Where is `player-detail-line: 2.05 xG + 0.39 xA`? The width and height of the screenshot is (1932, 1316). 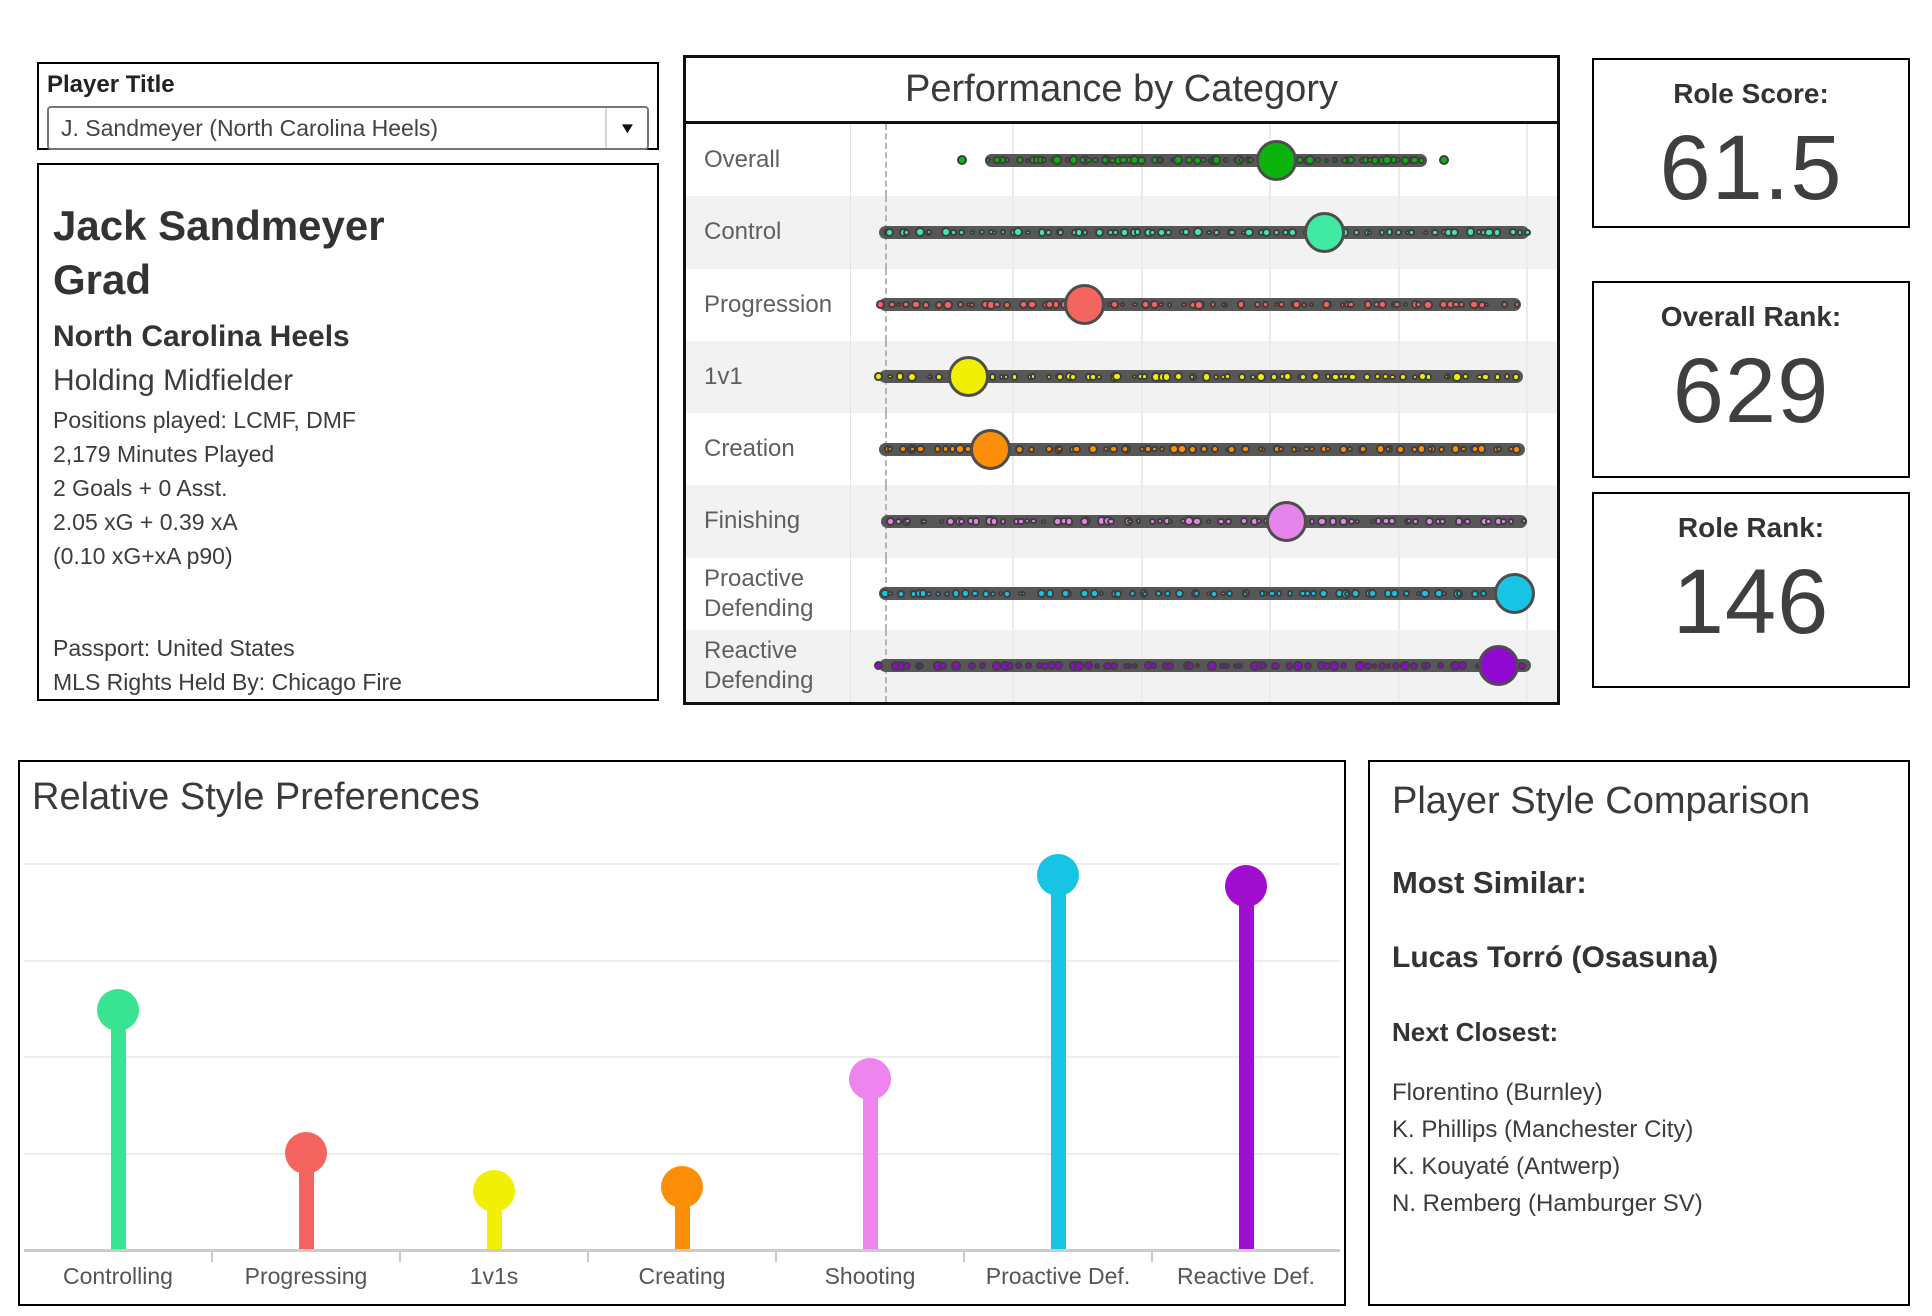
player-detail-line: 2.05 xG + 0.39 xA is located at coordinates (145, 522).